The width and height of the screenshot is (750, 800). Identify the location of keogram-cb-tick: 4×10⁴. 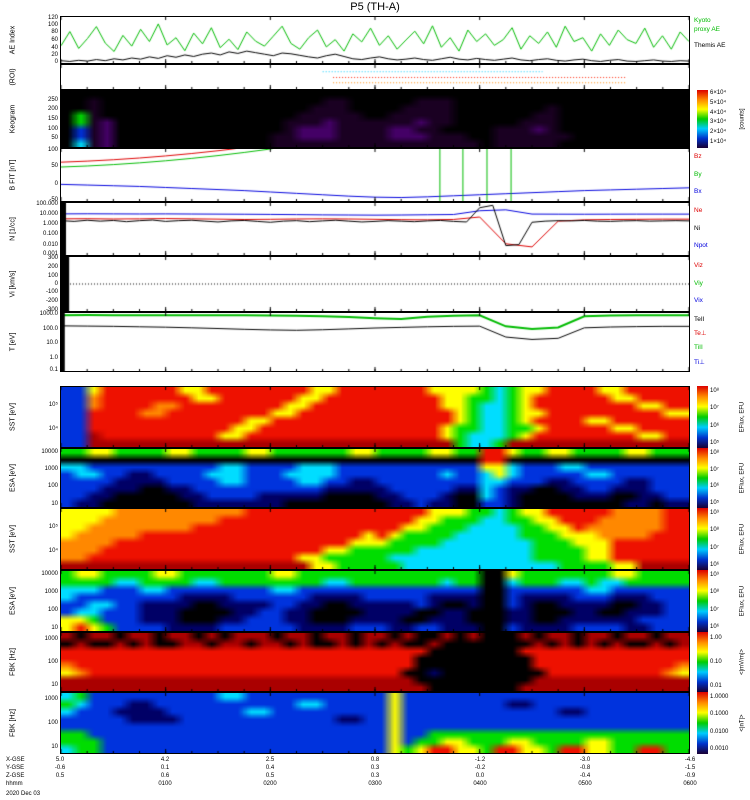
(718, 112).